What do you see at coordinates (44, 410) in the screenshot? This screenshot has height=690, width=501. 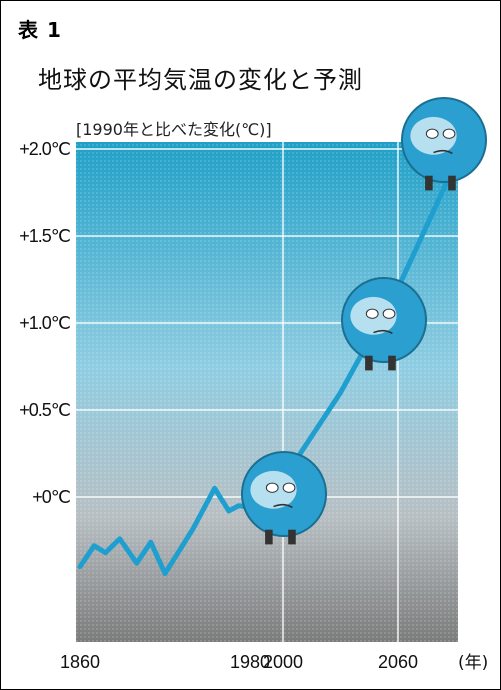 I see `y-tick-label: +0.5℃` at bounding box center [44, 410].